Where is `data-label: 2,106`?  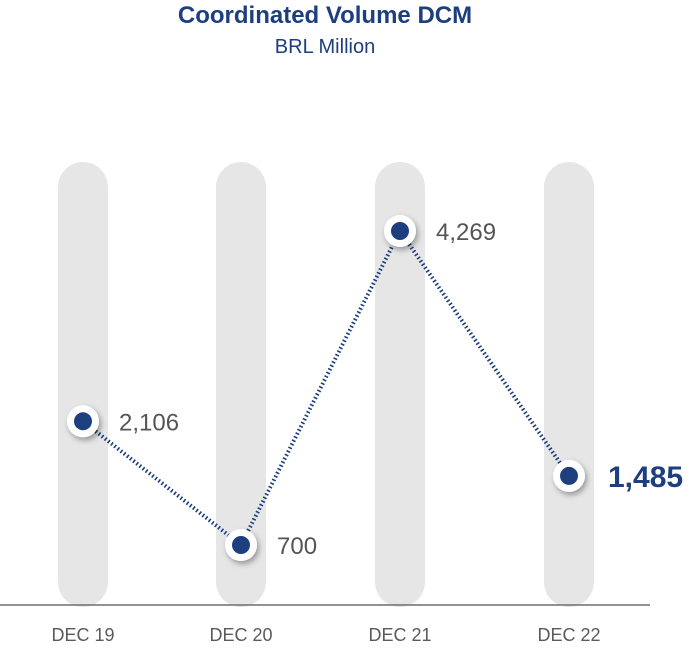 data-label: 2,106 is located at coordinates (149, 422).